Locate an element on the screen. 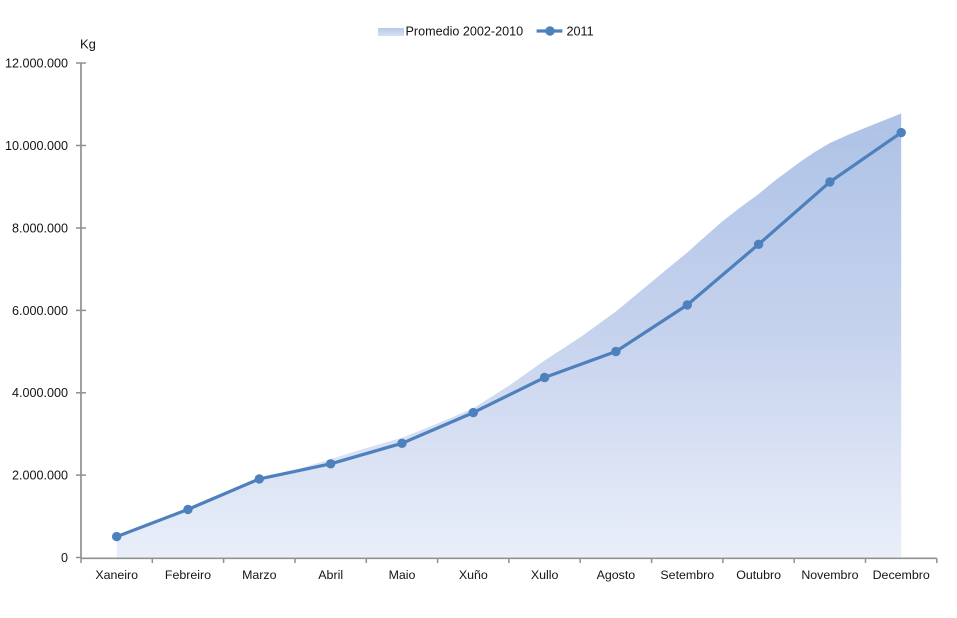  svg-text: 10.000.000 is located at coordinates (36, 146).